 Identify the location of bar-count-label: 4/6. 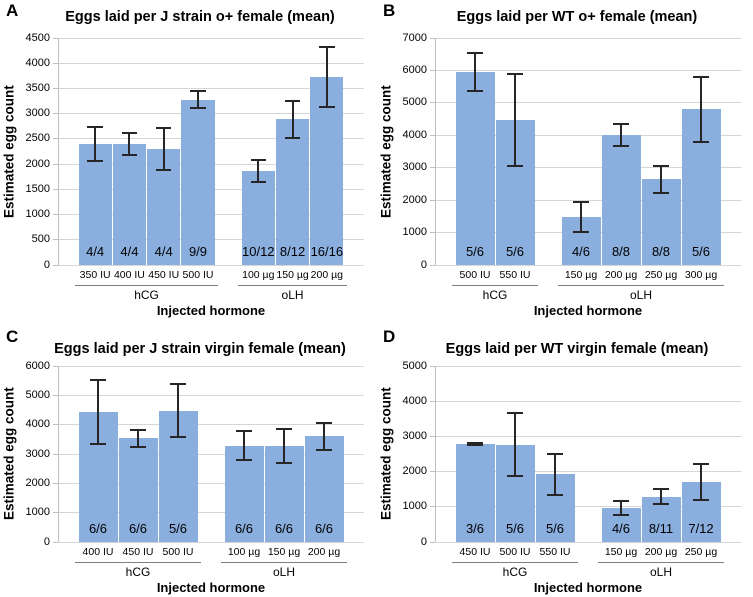
(621, 528).